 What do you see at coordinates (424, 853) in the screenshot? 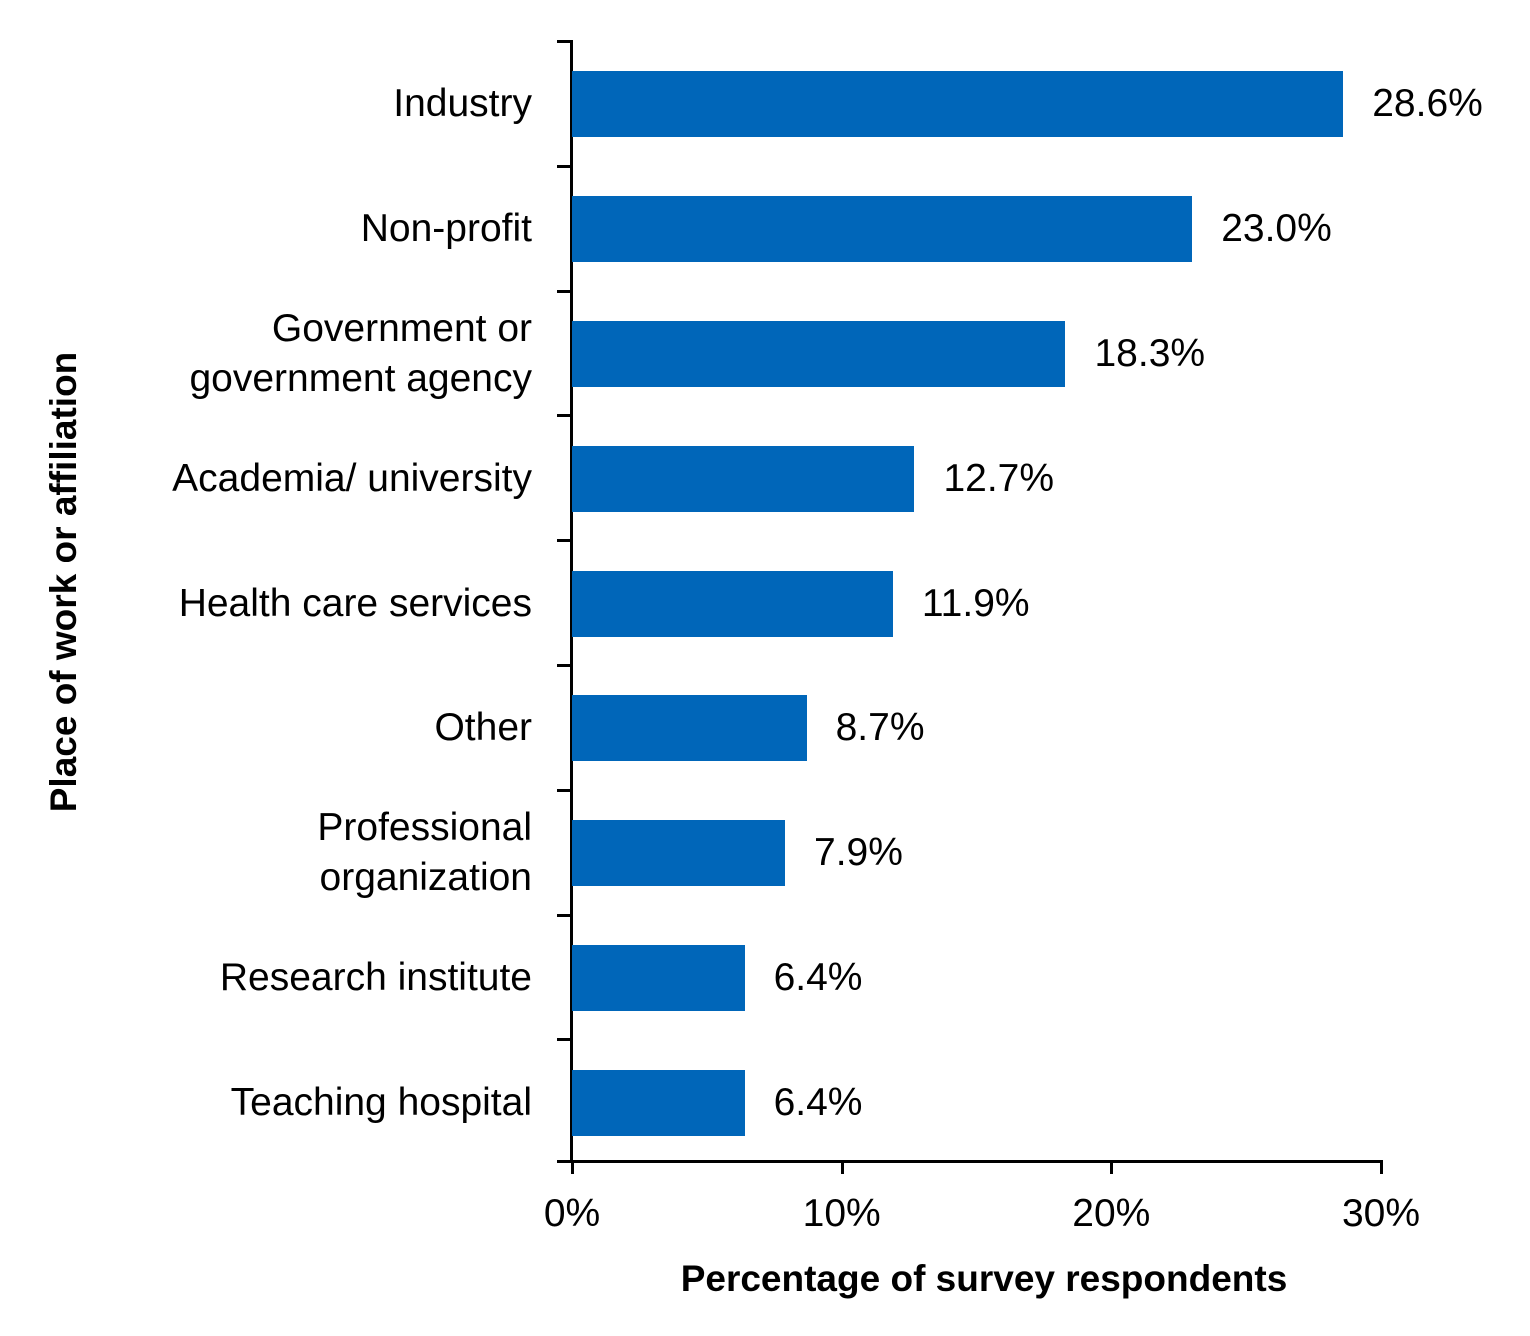
I see `category-label: Professional organization` at bounding box center [424, 853].